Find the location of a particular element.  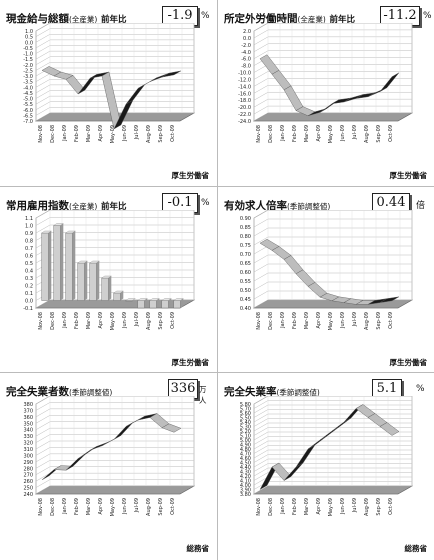

y-tick-label: -1.0 is located at coordinates (28, 55).